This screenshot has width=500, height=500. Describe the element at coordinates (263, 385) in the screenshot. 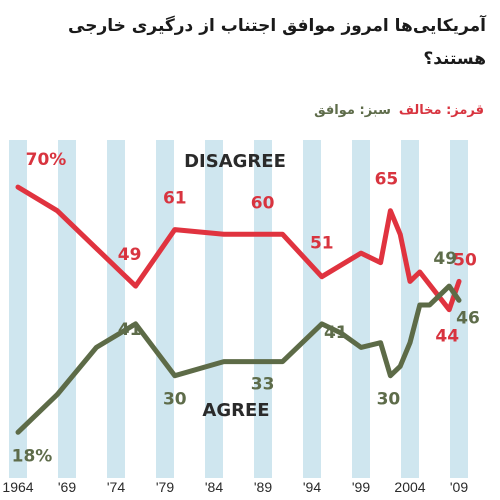

I see `data-label-agree: 33` at that location.